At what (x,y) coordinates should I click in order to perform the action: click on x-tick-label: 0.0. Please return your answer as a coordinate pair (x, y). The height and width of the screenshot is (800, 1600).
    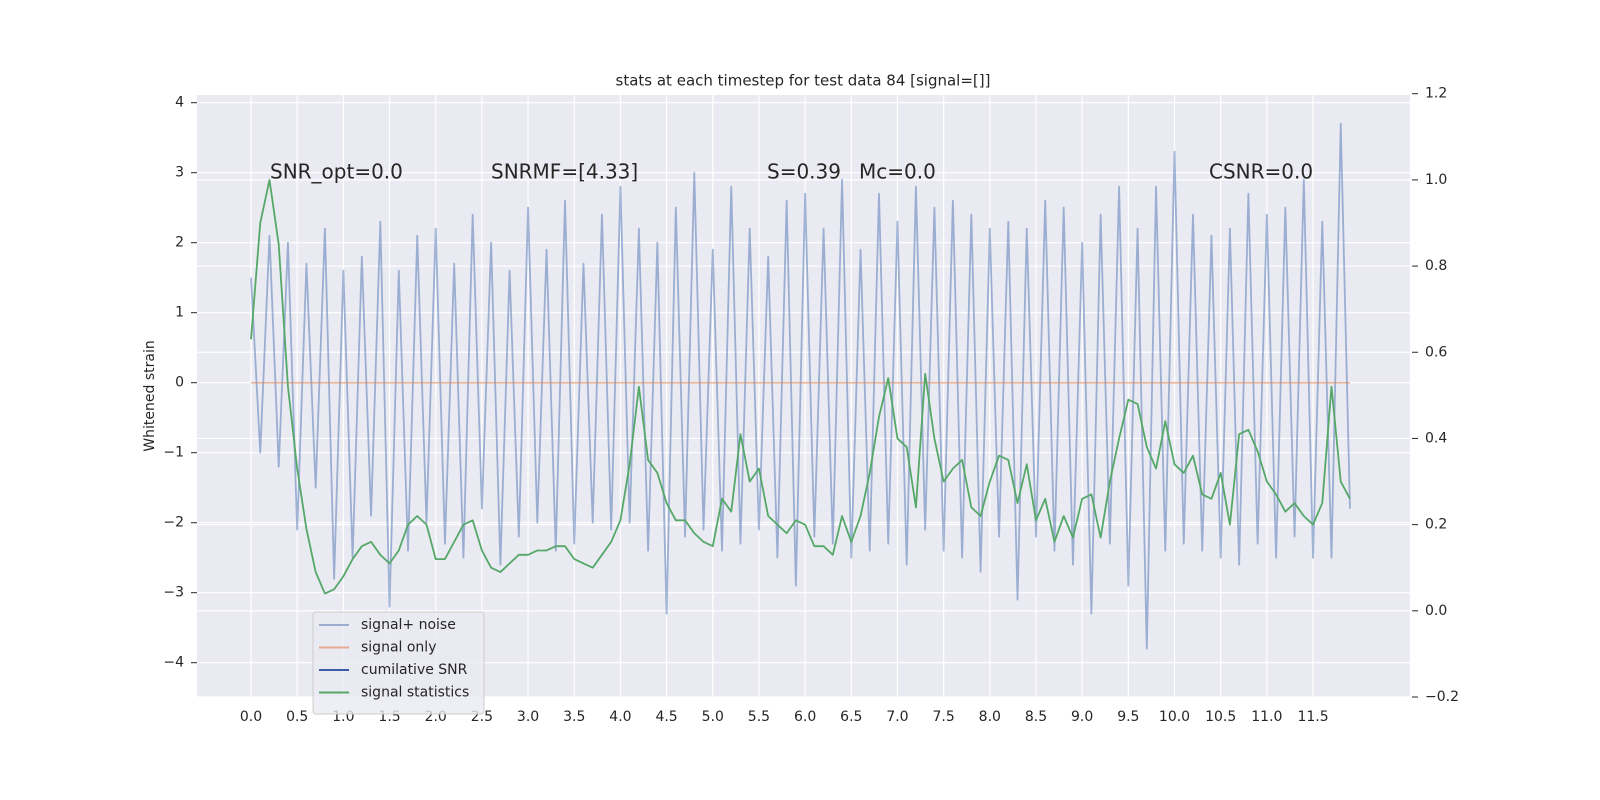
    Looking at the image, I should click on (251, 717).